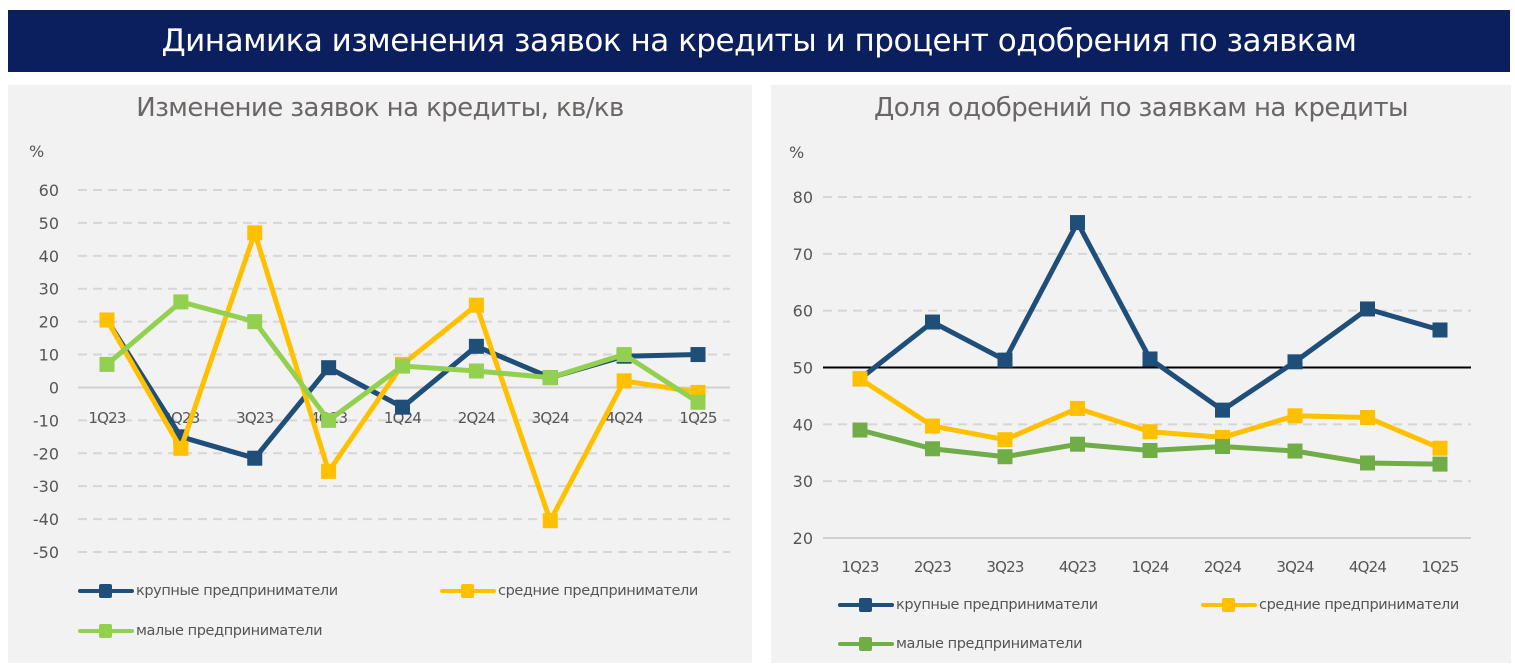 This screenshot has height=665, width=1515. What do you see at coordinates (46, 519) in the screenshot?
I see `y-tick-label: -40` at bounding box center [46, 519].